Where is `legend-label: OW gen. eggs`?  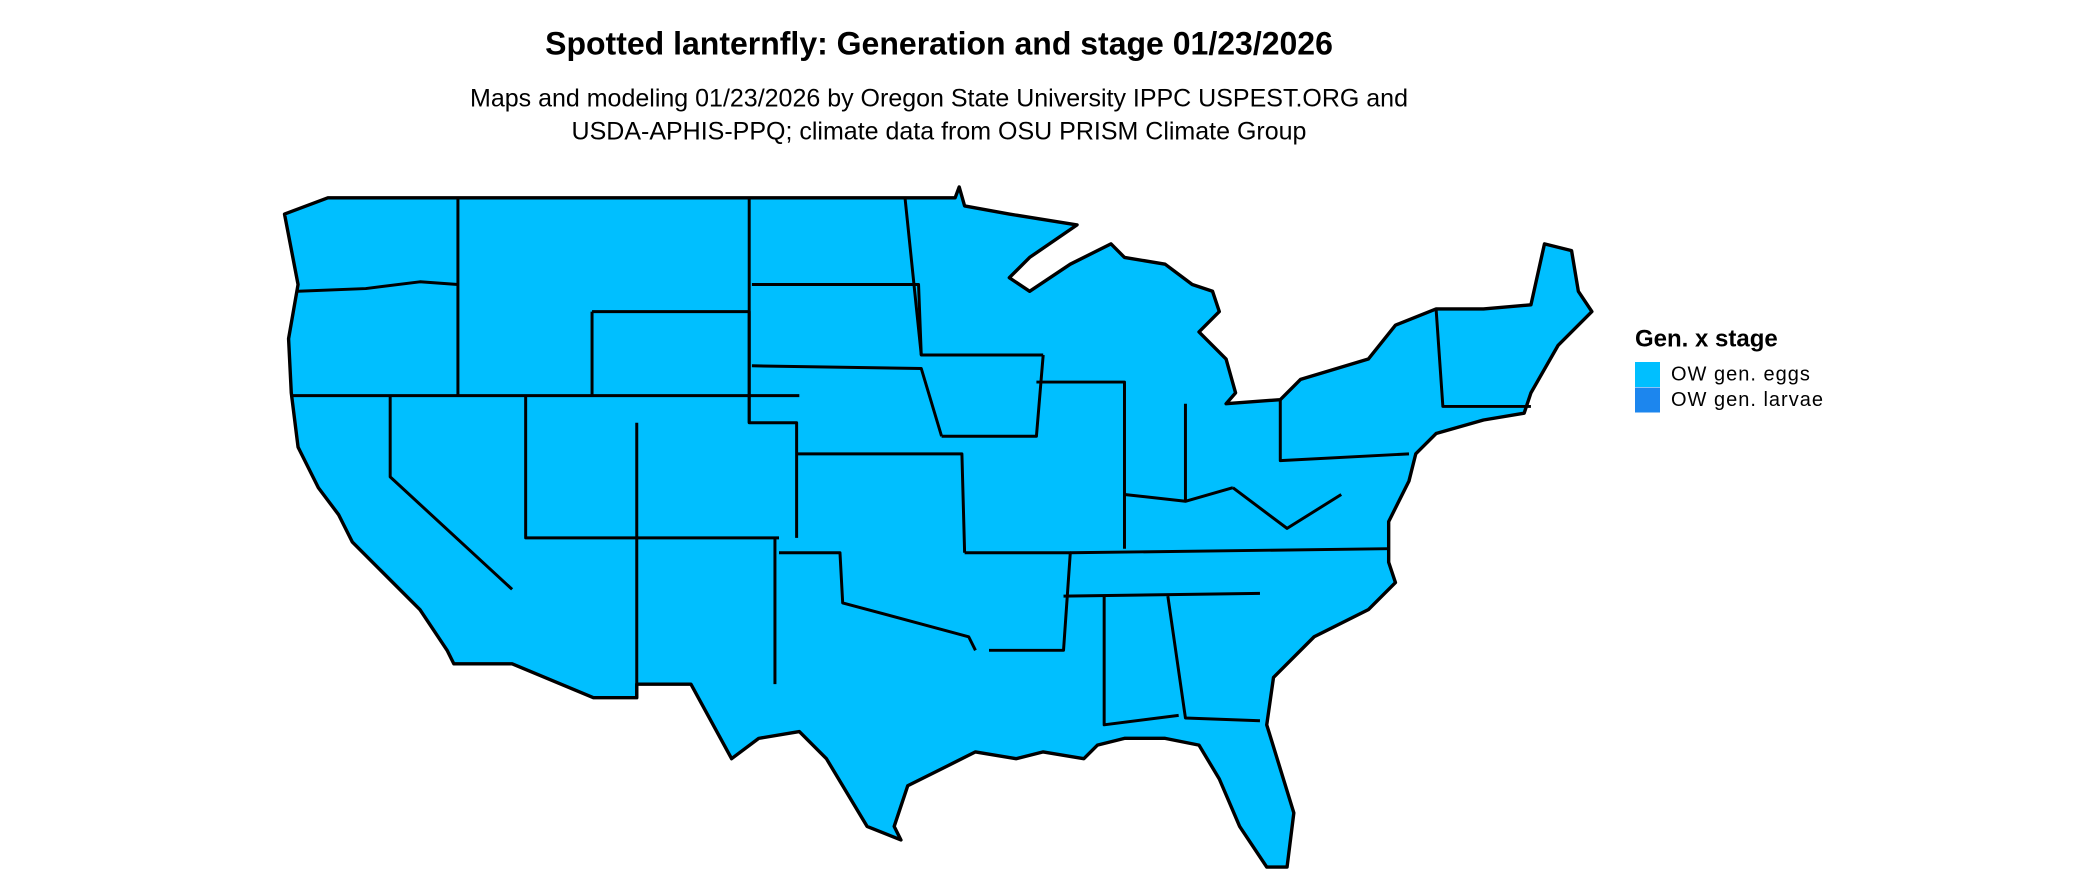 legend-label: OW gen. eggs is located at coordinates (1741, 374).